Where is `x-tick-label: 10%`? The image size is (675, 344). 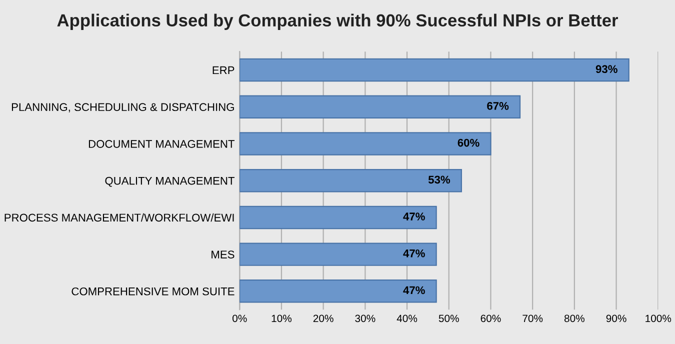 x-tick-label: 10% is located at coordinates (282, 318).